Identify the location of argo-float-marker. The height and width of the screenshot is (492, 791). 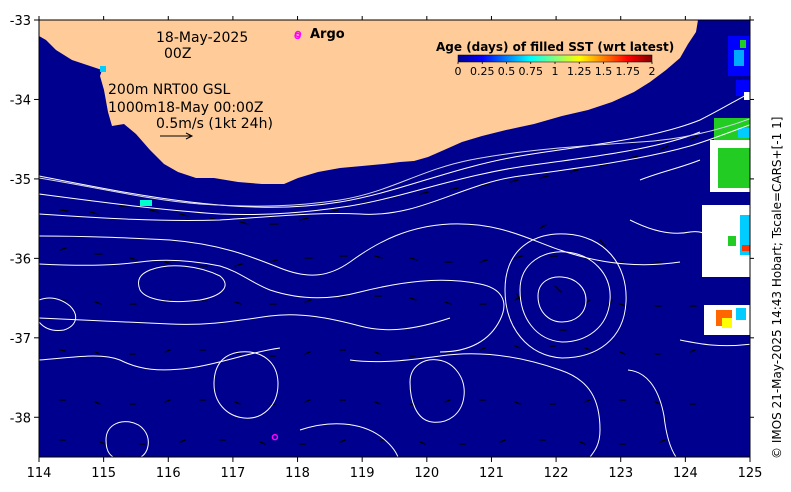
(275, 437).